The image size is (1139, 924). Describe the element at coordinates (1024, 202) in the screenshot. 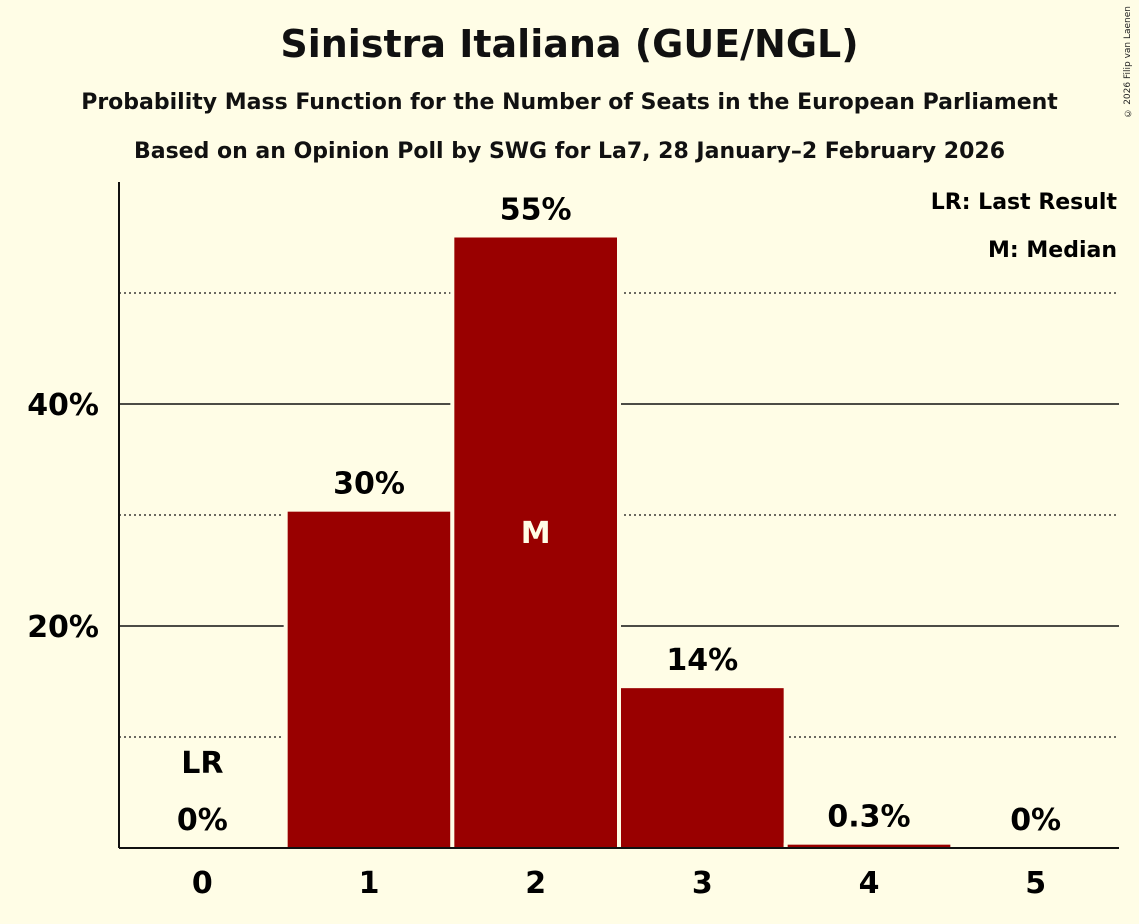

I see `legend-last-result: LR: Last Result` at that location.